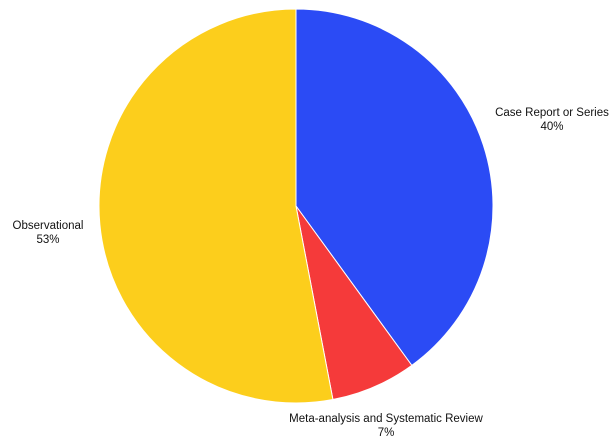  Describe the element at coordinates (386, 419) in the screenshot. I see `slice-label-meta-analysis-and-systematic-review: Meta-analysis and Systematic Review` at that location.